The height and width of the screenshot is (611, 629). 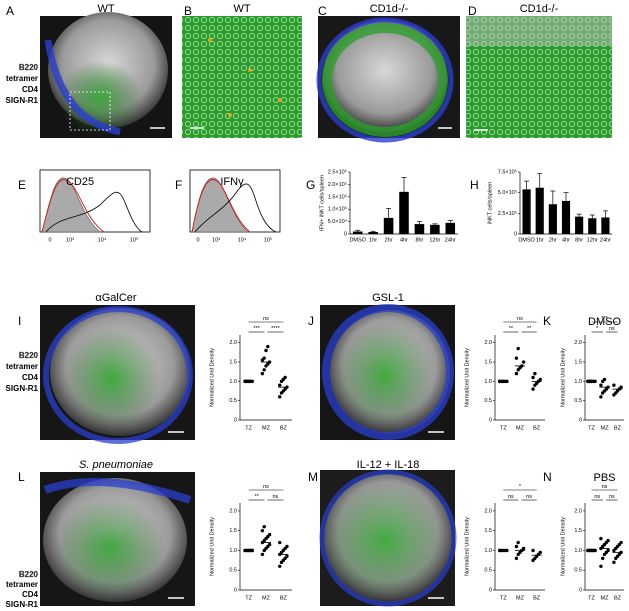 I want to click on significance-label: ****, so click(x=275, y=329).